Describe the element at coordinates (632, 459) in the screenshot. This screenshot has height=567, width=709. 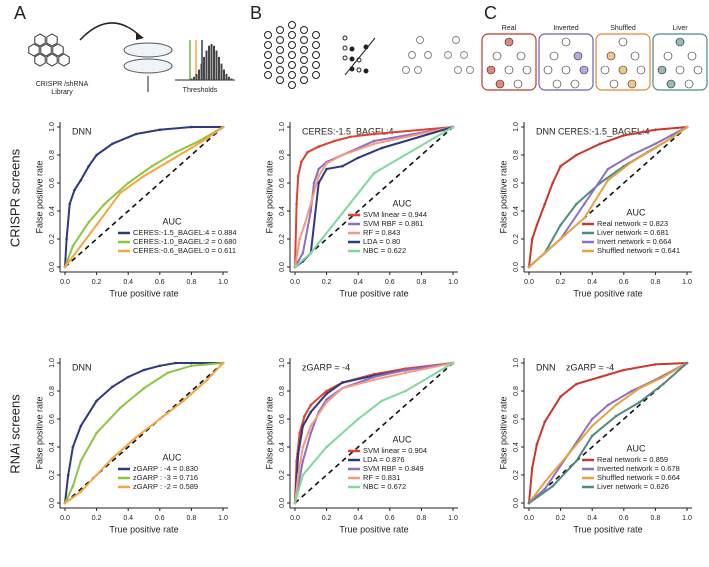
I see `legend-label: Real network = 0.859` at that location.